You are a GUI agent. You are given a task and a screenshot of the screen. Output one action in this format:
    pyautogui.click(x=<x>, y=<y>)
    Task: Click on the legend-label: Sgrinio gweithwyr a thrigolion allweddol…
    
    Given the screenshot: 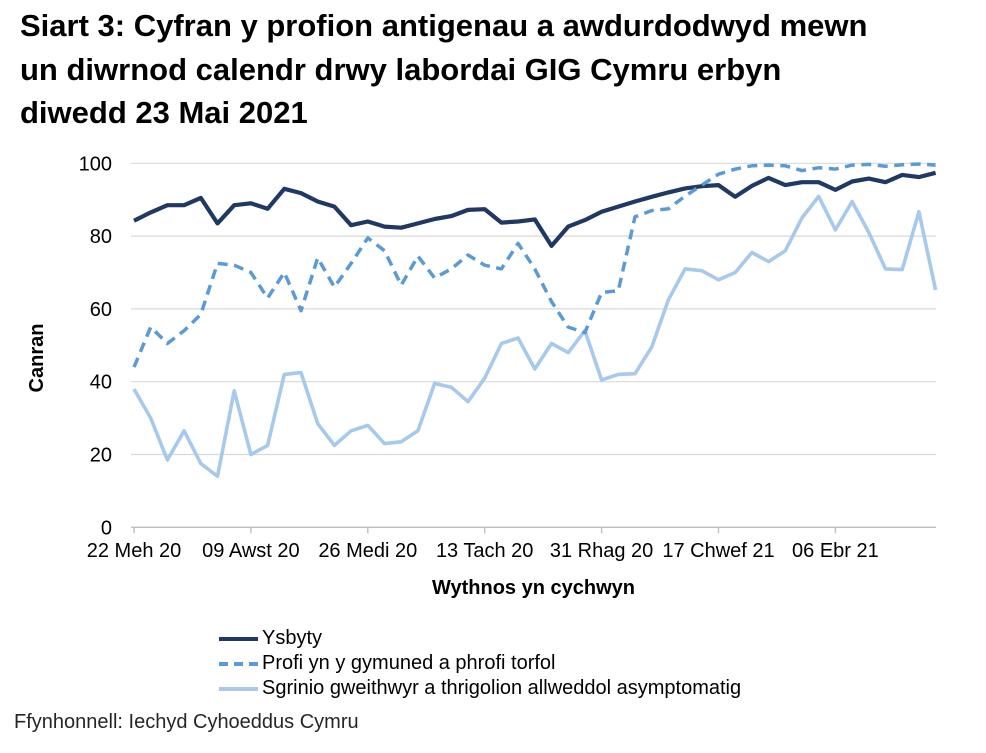 What is the action you would take?
    pyautogui.click(x=502, y=688)
    